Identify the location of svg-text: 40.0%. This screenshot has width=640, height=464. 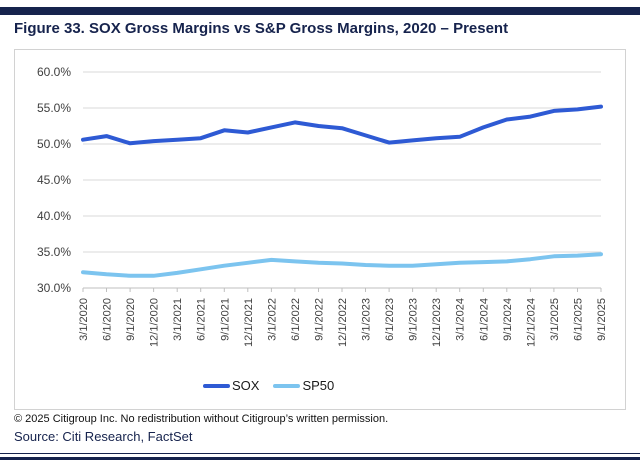
(54, 216).